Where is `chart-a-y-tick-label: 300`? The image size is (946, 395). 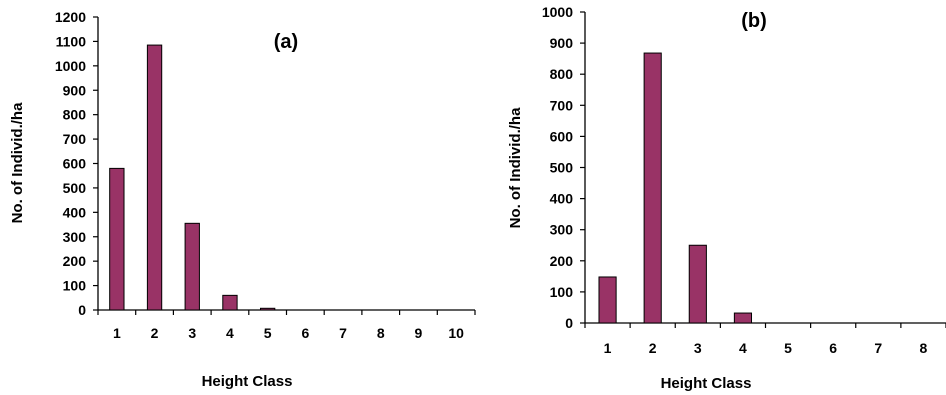
chart-a-y-tick-label: 300 is located at coordinates (75, 237).